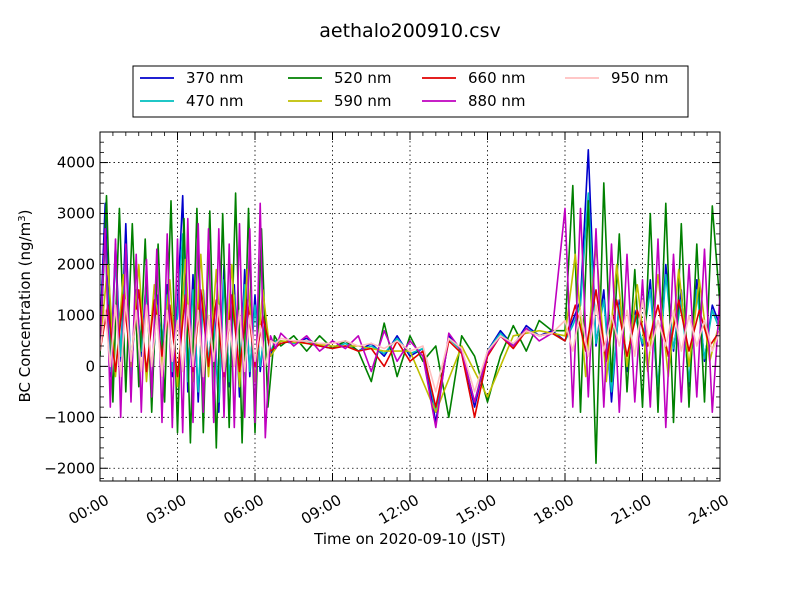  Describe the element at coordinates (22, 218) in the screenshot. I see `y-axis-label-superscript: 3` at that location.